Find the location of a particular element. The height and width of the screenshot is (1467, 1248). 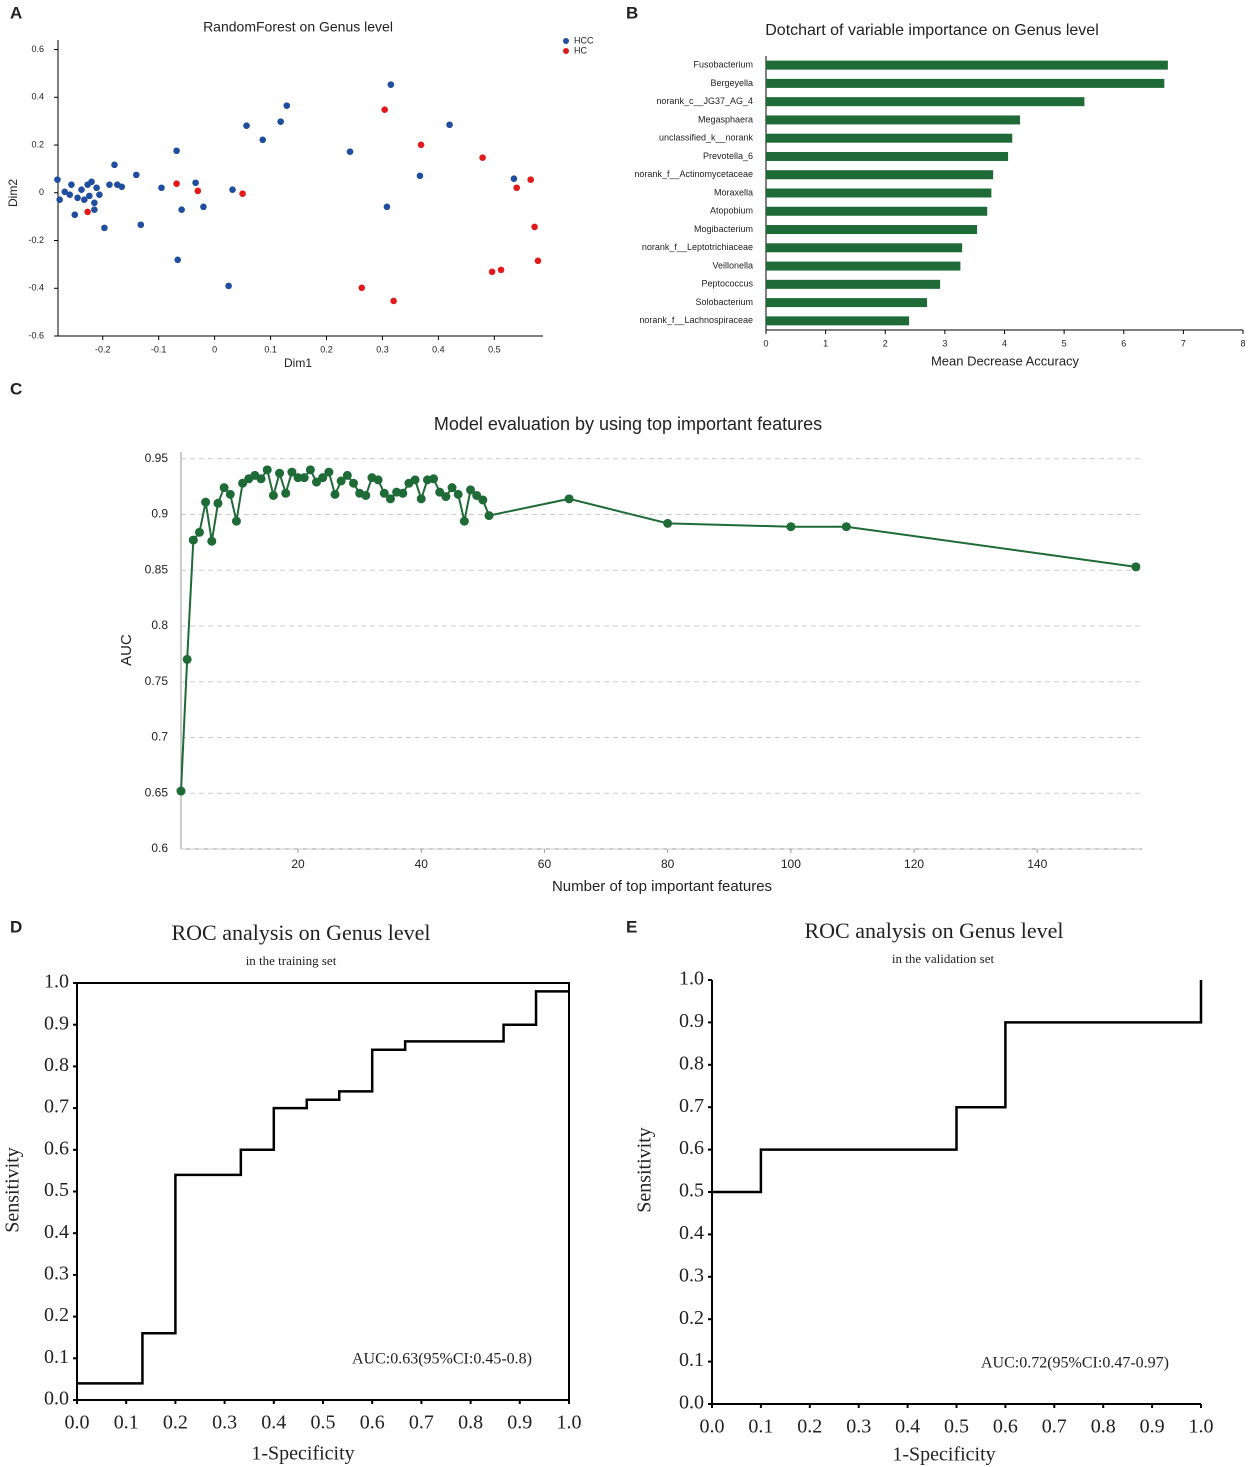

y-axis-label: Dim2 is located at coordinates (13, 193).